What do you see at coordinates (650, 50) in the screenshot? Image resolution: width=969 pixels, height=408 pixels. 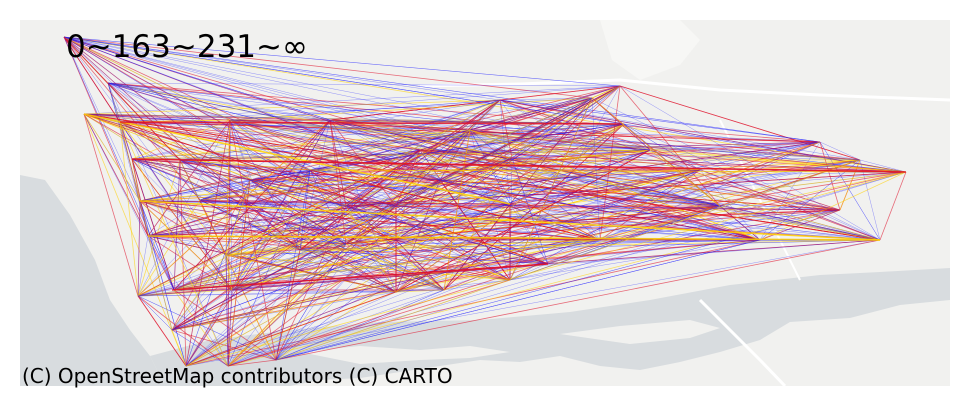 I see `northern-lagoon` at bounding box center [650, 50].